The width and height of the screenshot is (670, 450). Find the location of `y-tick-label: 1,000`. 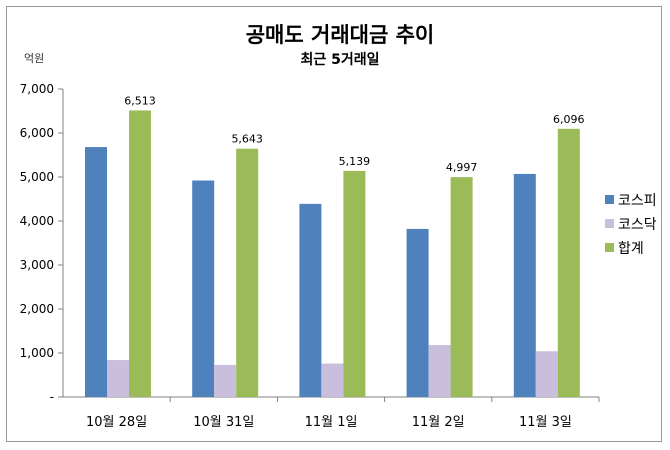

y-tick-label: 1,000 is located at coordinates (37, 353).